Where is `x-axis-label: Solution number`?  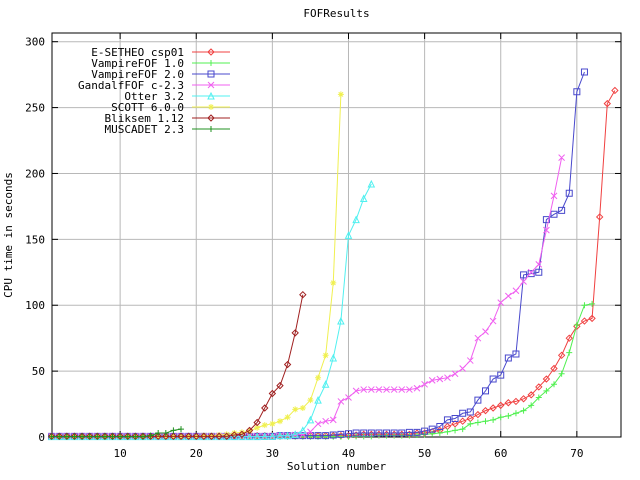 x-axis-label: Solution number is located at coordinates (337, 466).